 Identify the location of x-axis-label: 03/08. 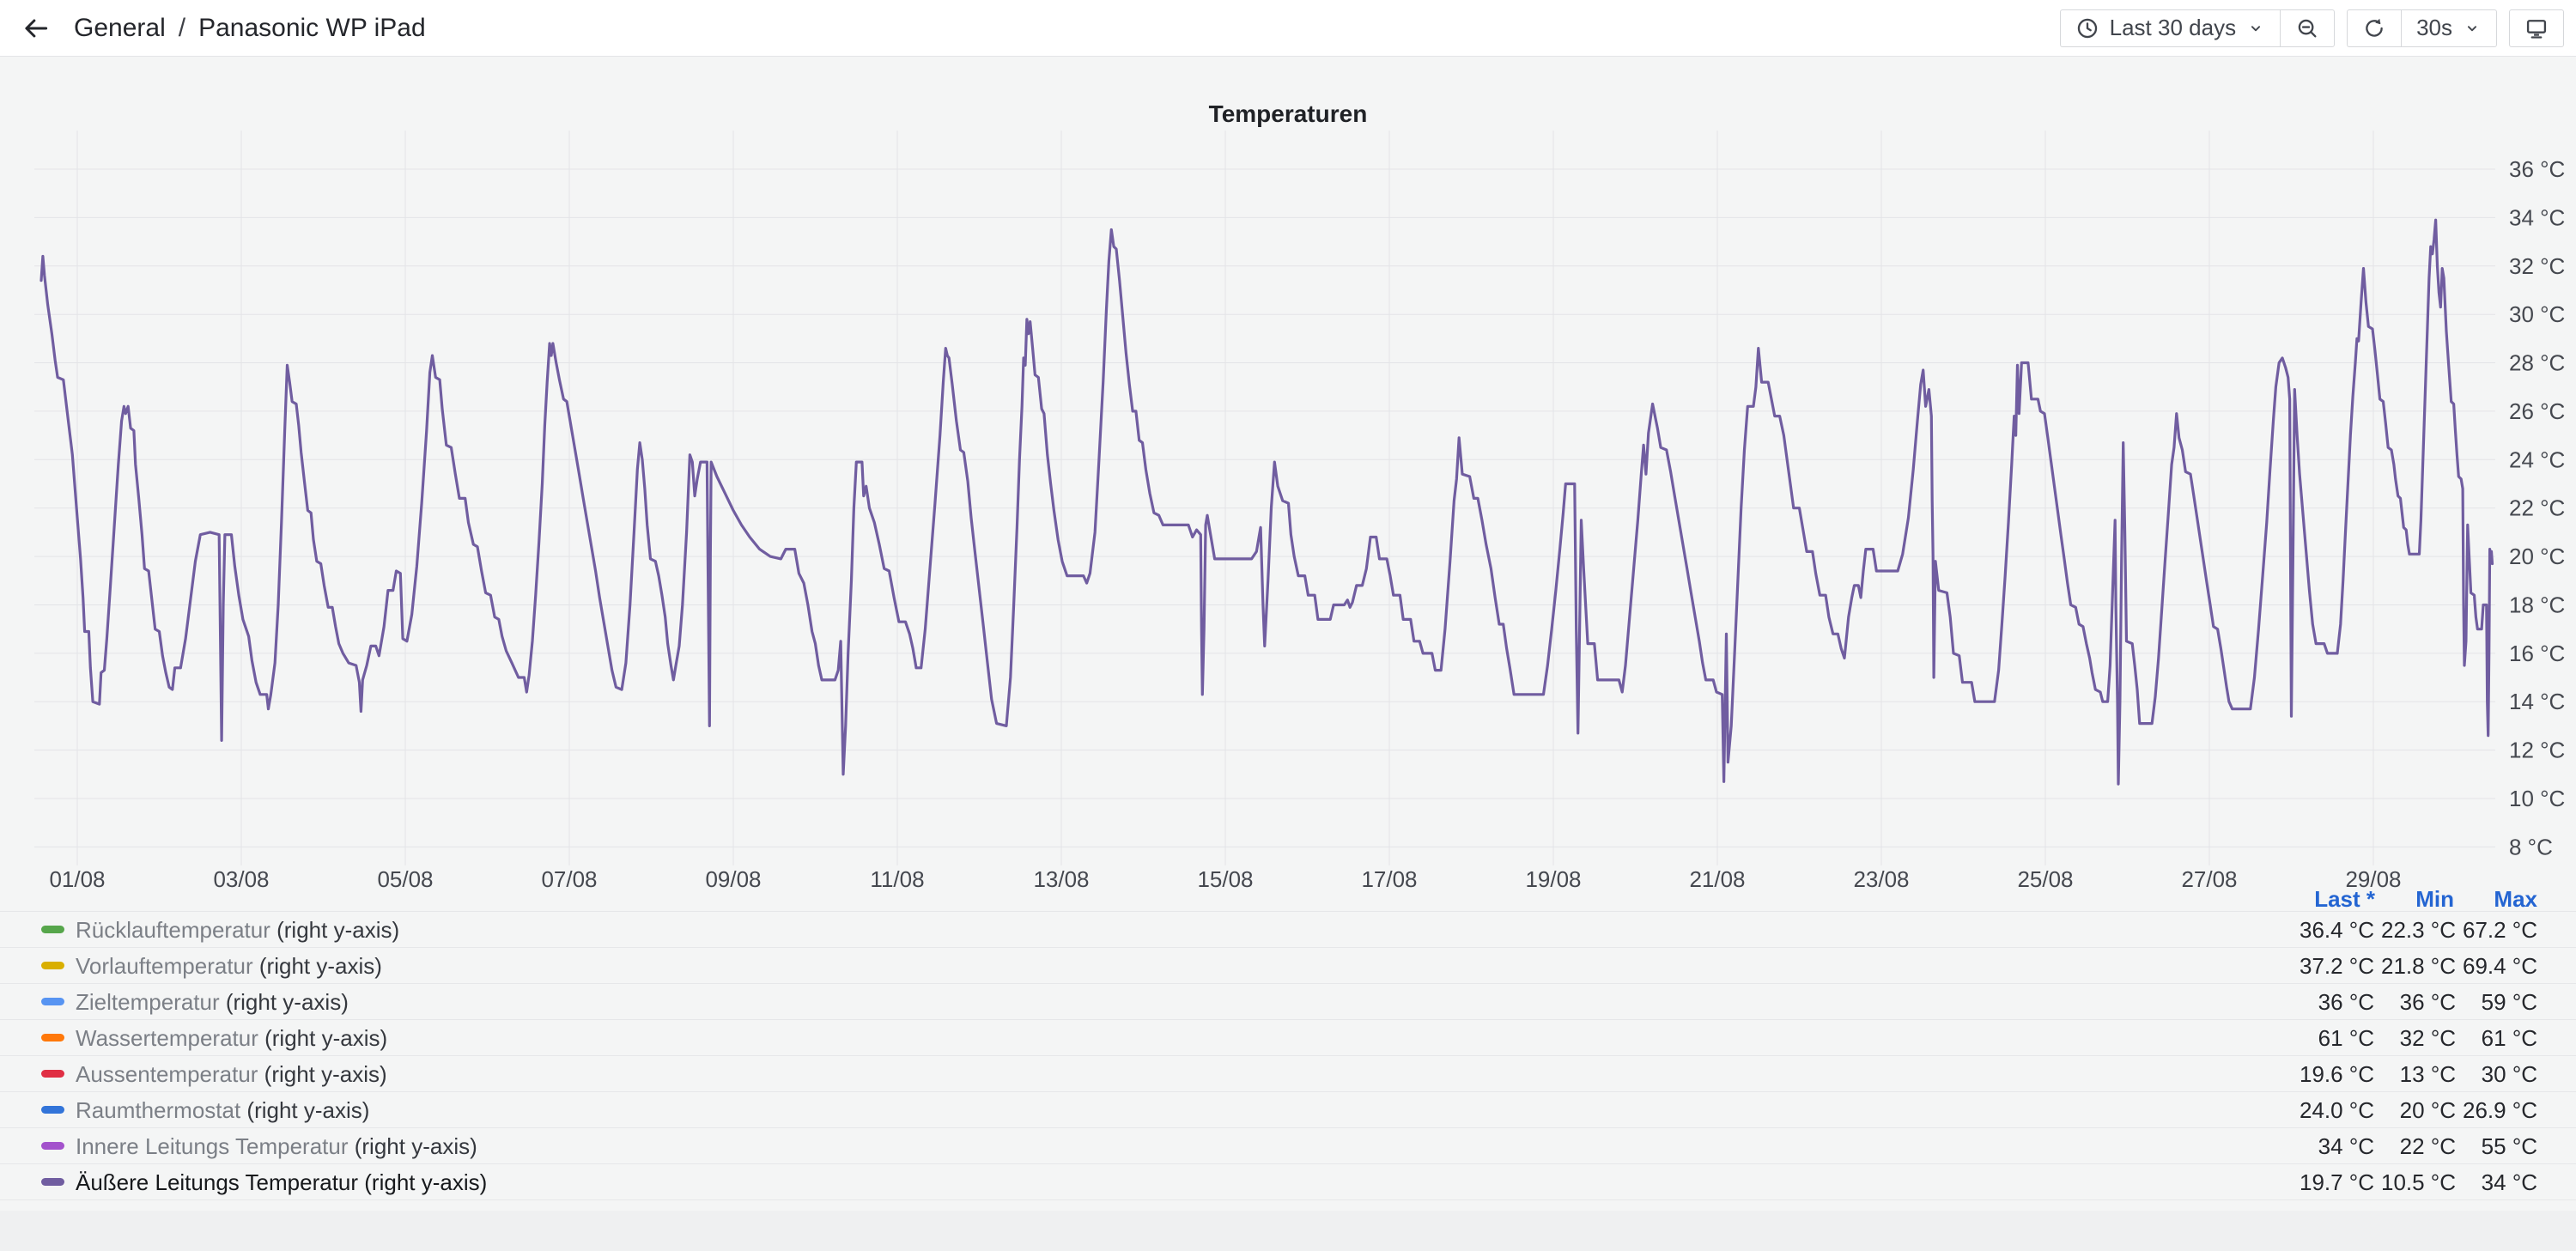
(241, 879).